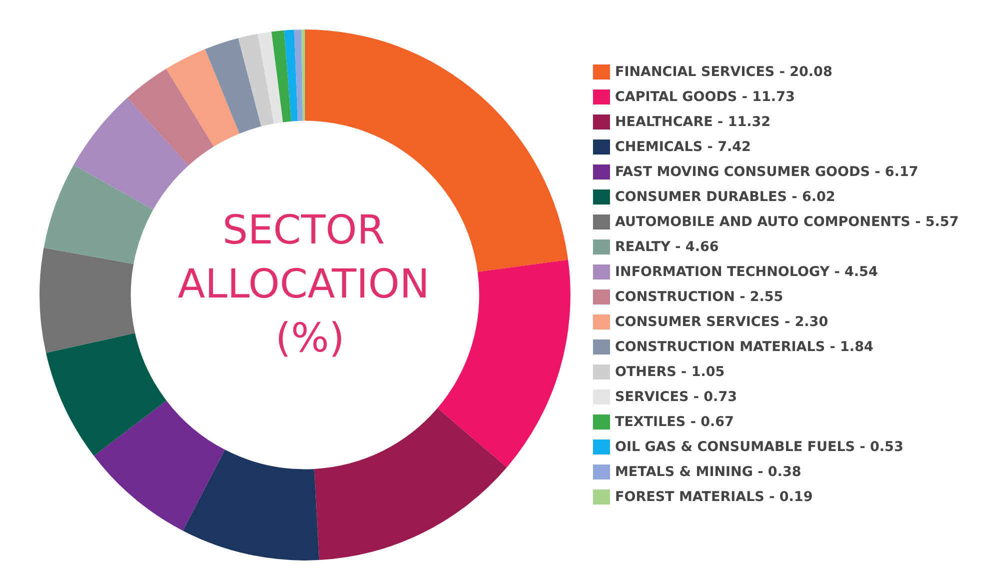  What do you see at coordinates (699, 297) in the screenshot?
I see `legend-label: CONSTRUCTION - 2.55` at bounding box center [699, 297].